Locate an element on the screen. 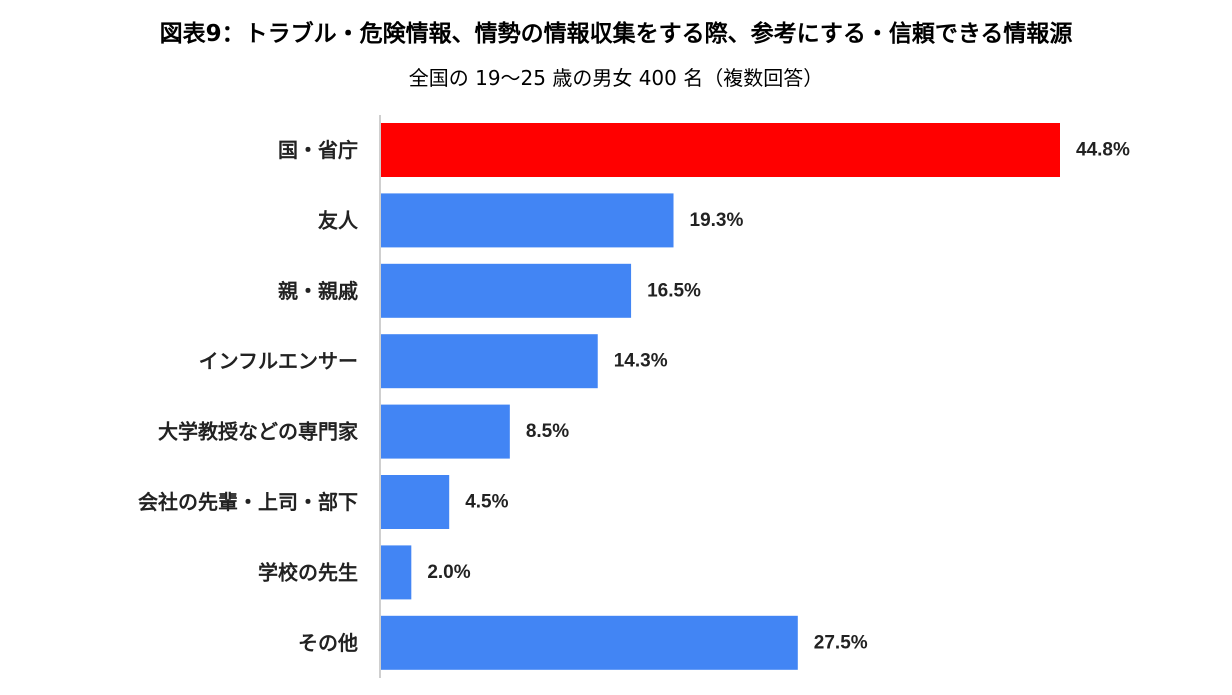 Image resolution: width=1232 pixels, height=695 pixels. value-label: 27.5% is located at coordinates (841, 642).